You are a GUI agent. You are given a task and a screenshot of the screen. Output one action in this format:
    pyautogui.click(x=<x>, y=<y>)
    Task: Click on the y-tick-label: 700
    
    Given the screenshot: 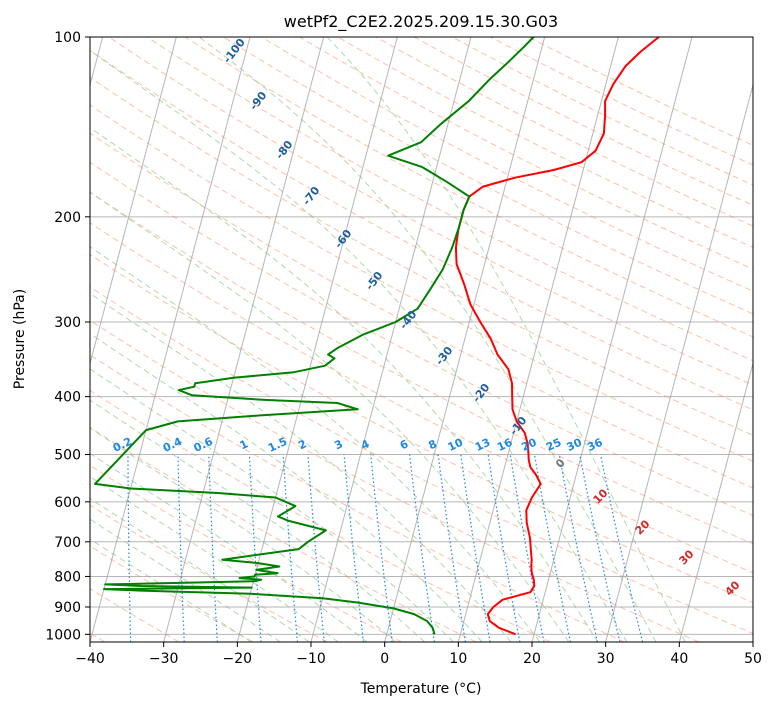 What is the action you would take?
    pyautogui.click(x=67, y=543)
    